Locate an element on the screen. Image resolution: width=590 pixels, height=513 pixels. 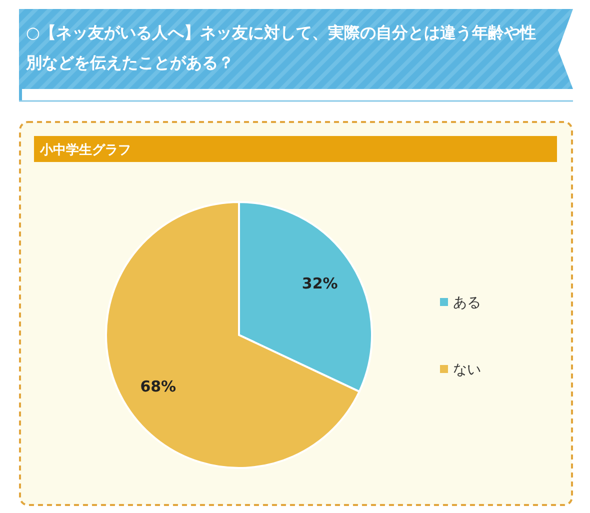
chart-subtitle: 小中学生グラフ is located at coordinates (85, 150).